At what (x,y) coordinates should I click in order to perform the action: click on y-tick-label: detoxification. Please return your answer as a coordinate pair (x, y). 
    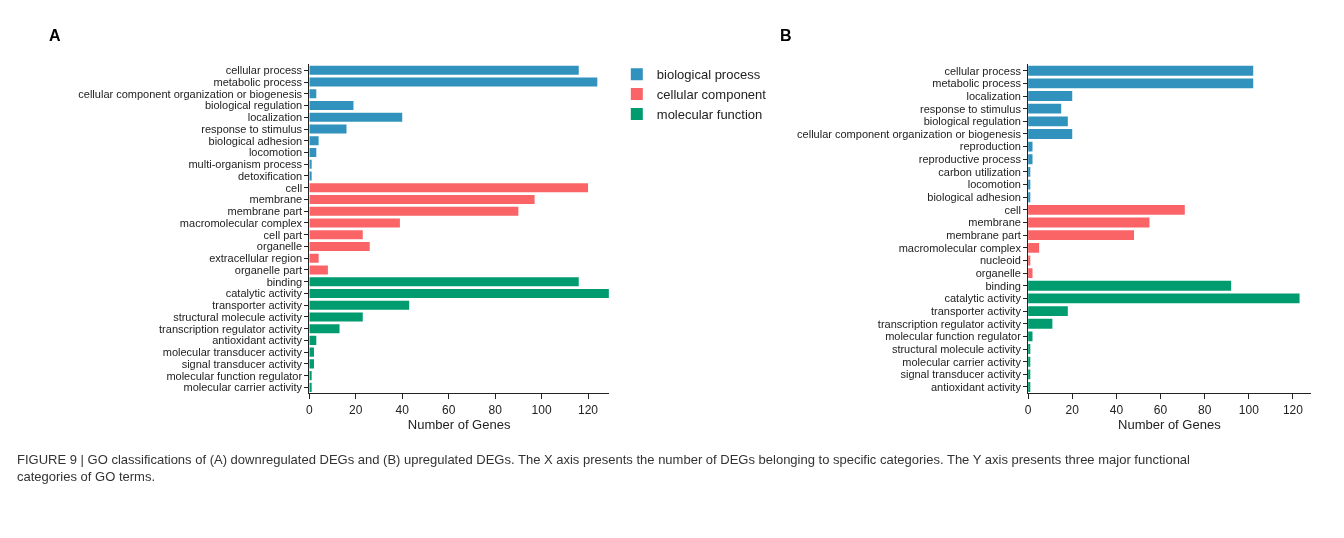
    Looking at the image, I should click on (270, 175).